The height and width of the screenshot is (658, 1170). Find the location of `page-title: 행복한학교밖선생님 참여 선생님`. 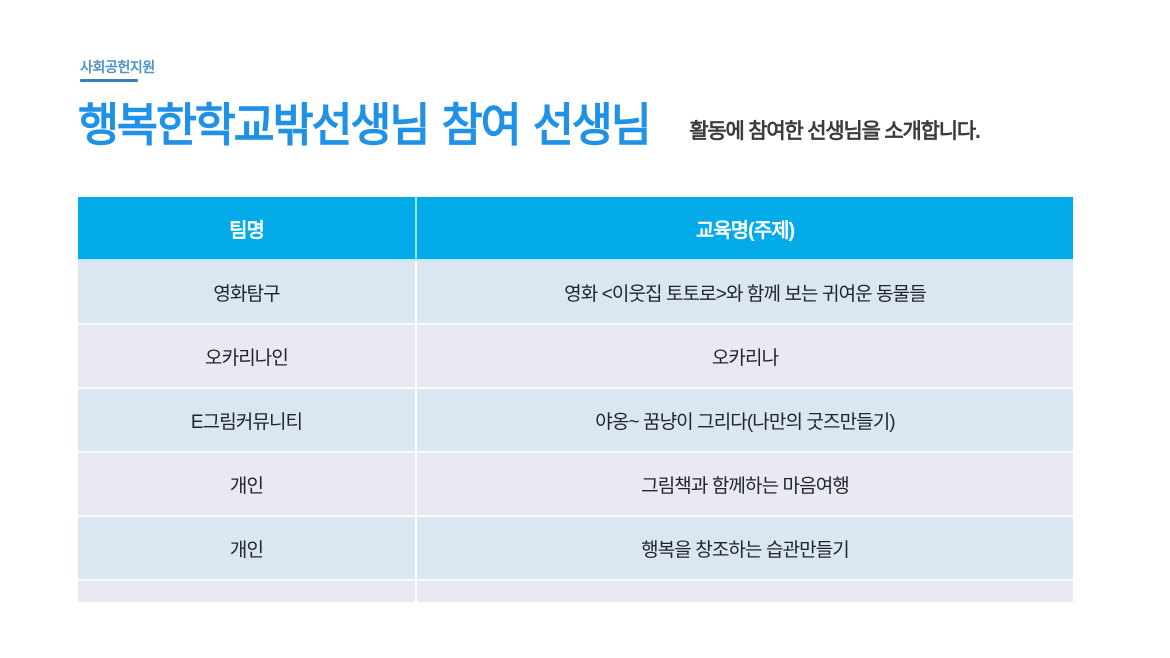

page-title: 행복한학교밖선생님 참여 선생님 is located at coordinates (365, 125).